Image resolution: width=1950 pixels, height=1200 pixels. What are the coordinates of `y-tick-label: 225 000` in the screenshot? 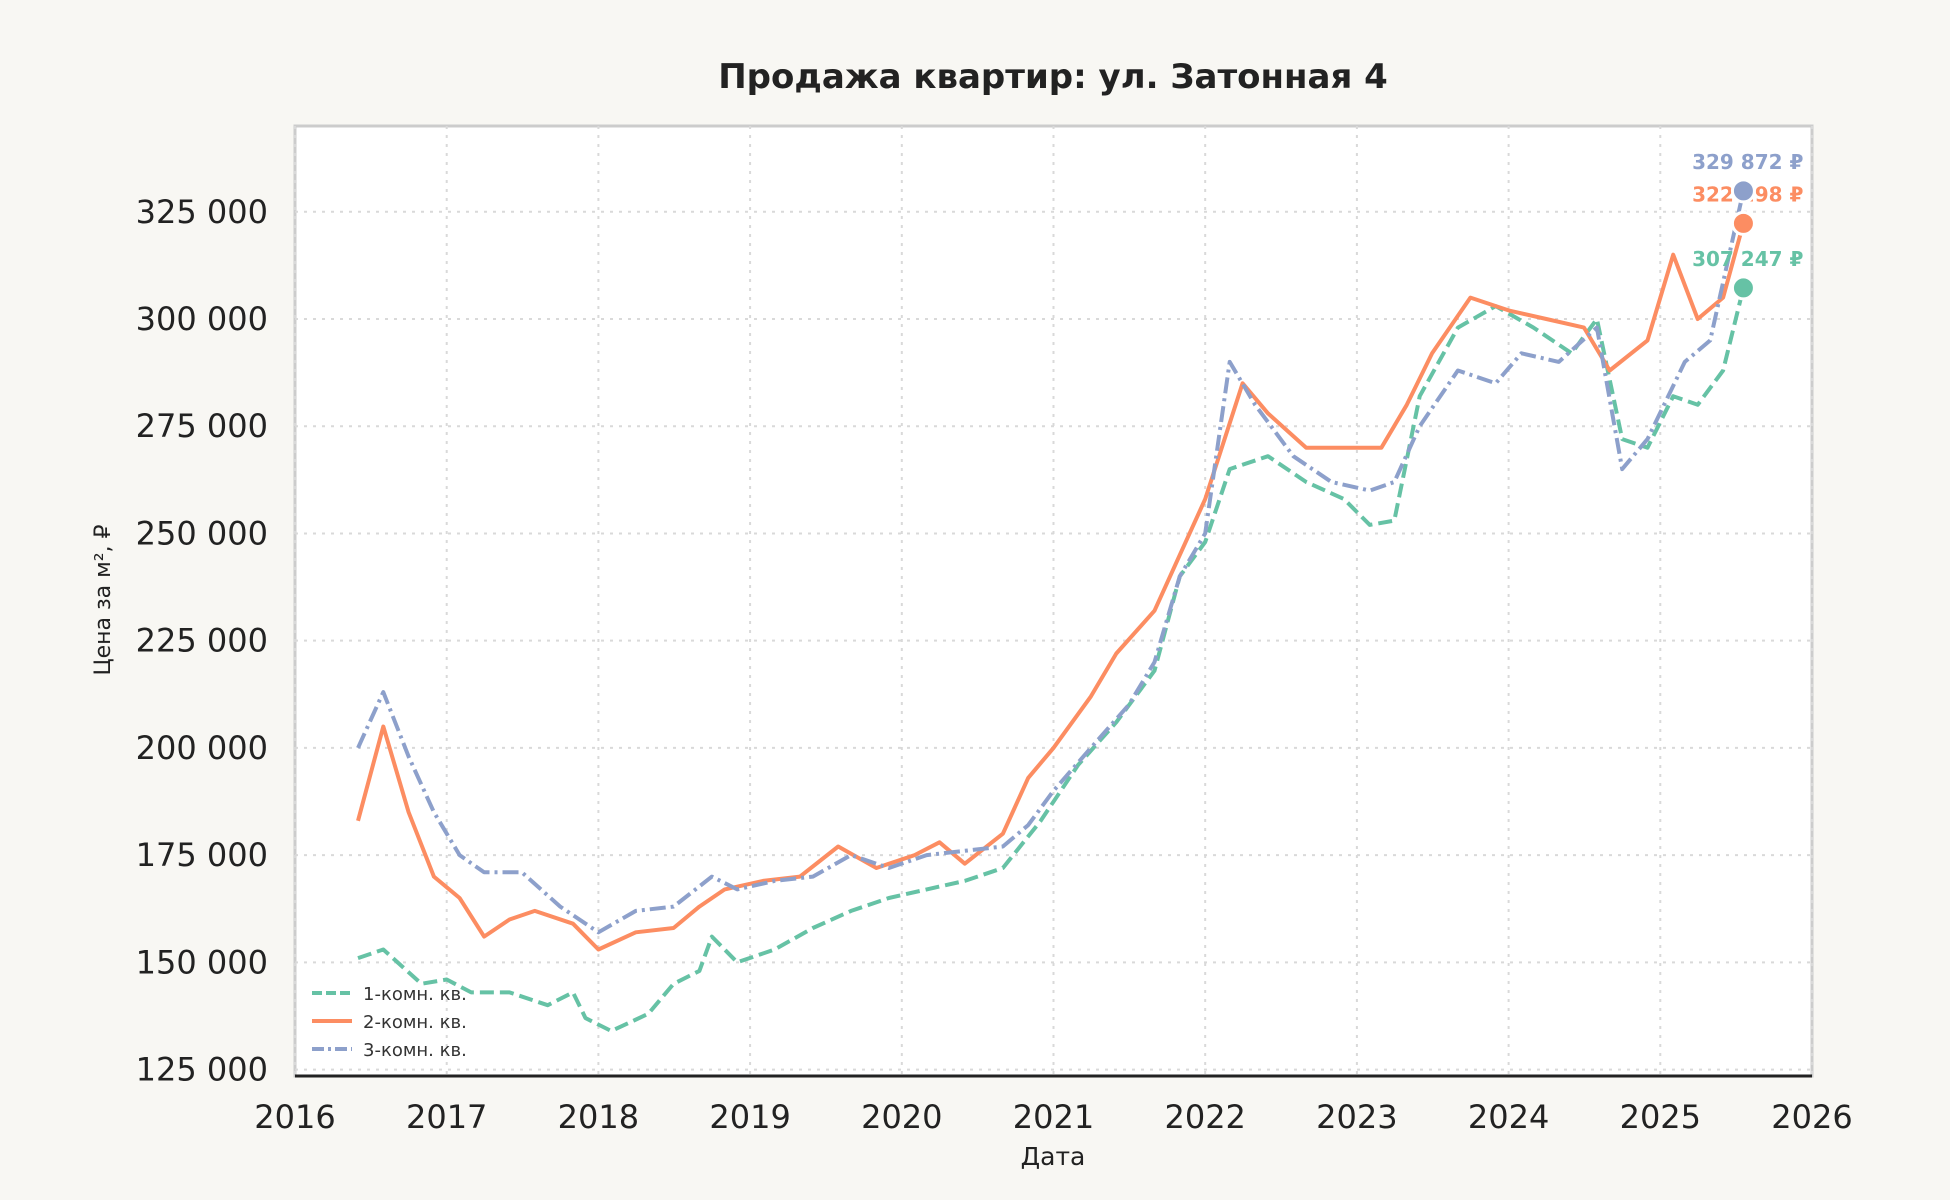 It's located at (202, 641).